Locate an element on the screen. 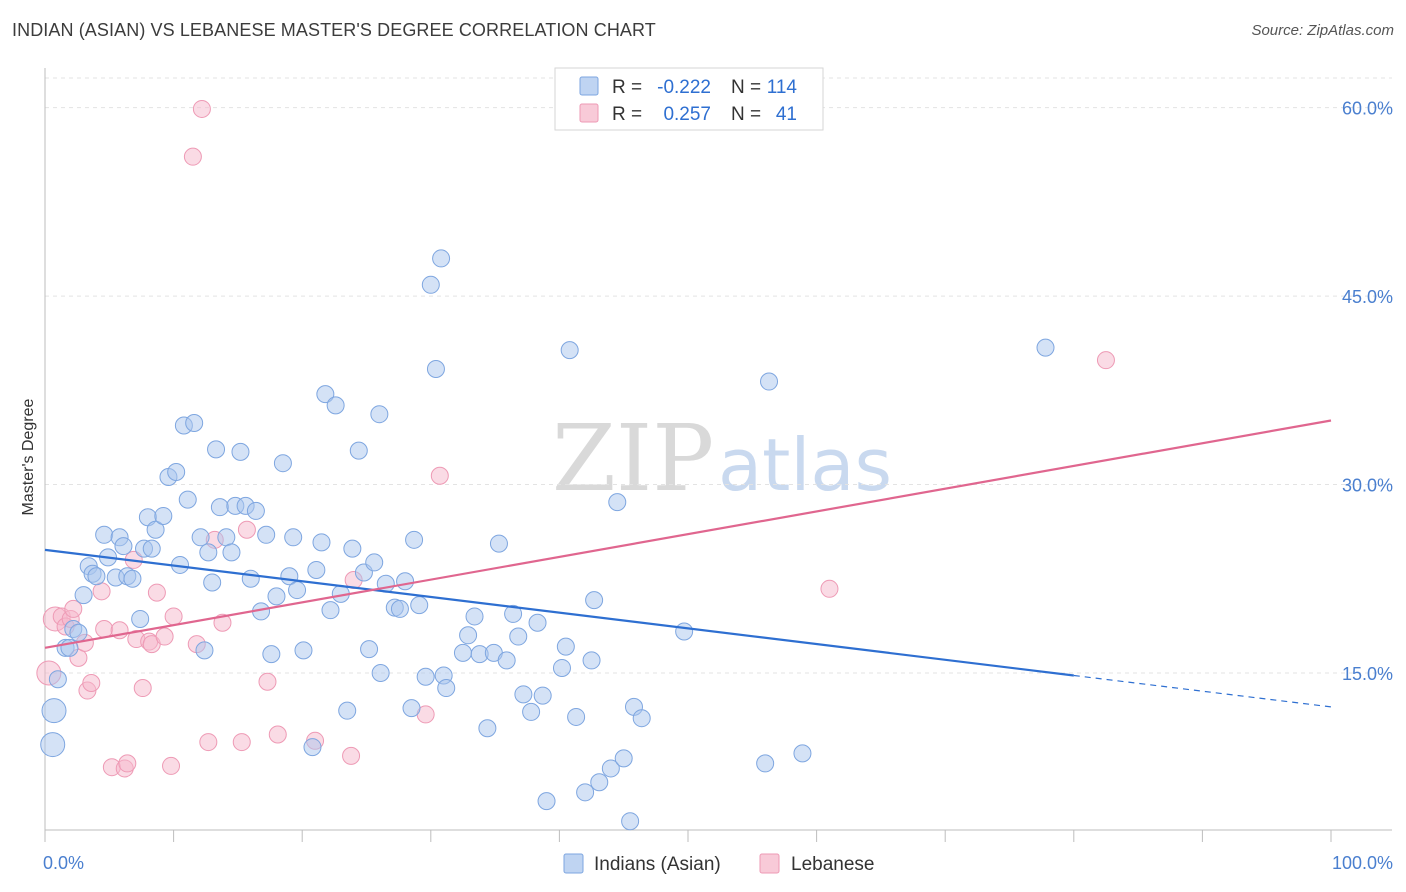 The width and height of the screenshot is (1406, 892). y-tick-label: 45.0% is located at coordinates (1367, 297).